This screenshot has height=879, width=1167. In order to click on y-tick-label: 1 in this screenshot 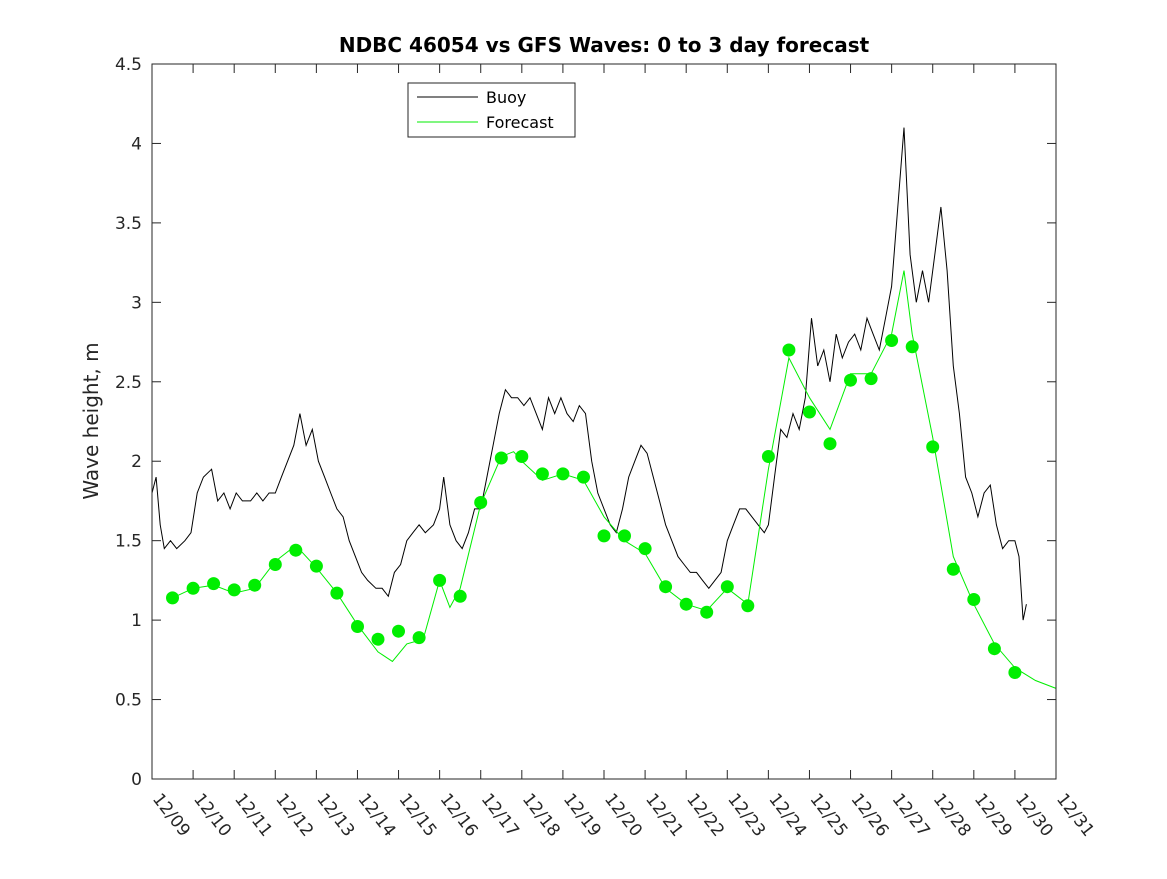, I will do `click(136, 621)`.